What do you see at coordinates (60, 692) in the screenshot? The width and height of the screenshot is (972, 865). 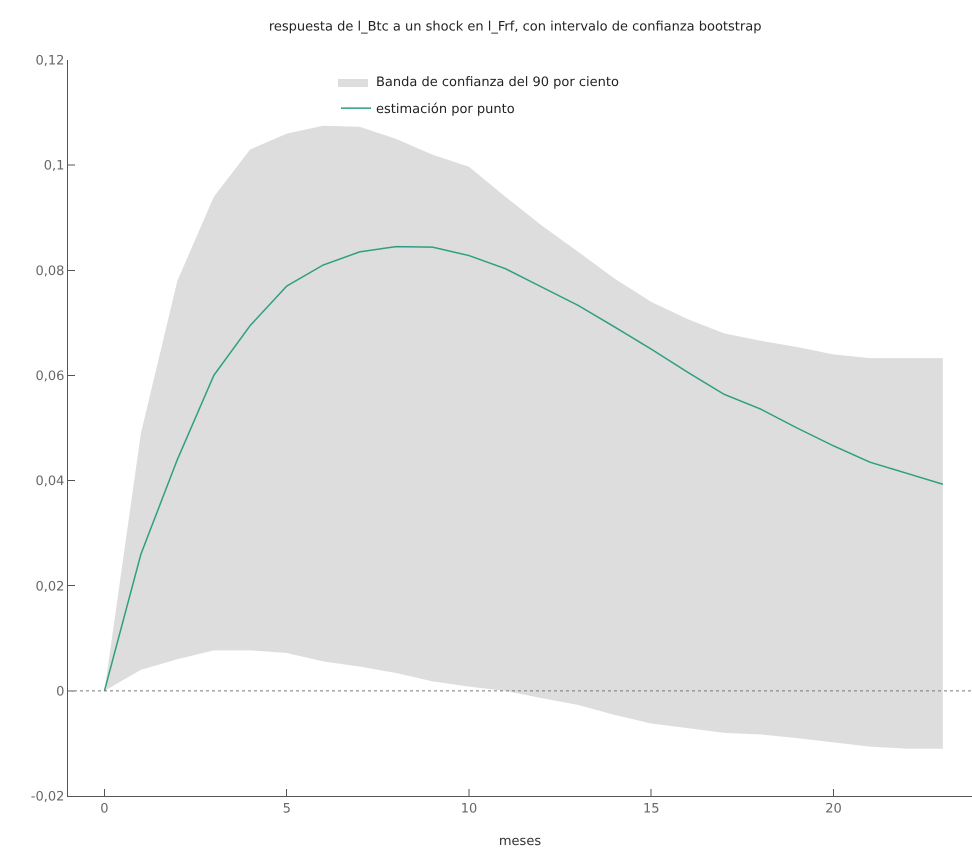 I see `y-tick-label: 0` at bounding box center [60, 692].